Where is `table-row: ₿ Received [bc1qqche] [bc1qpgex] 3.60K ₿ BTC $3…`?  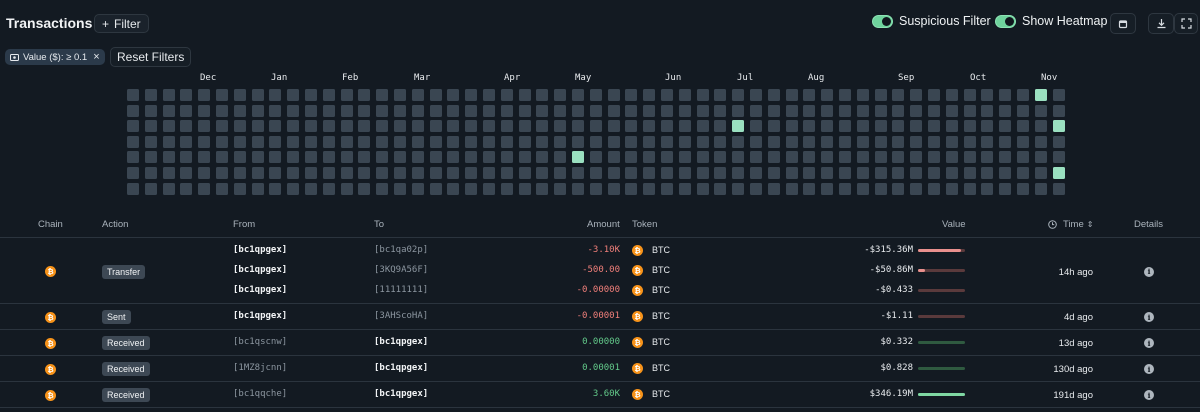 table-row: ₿ Received [bc1qqche] [bc1qpgex] 3.60K ₿ BTC $3… is located at coordinates (600, 395).